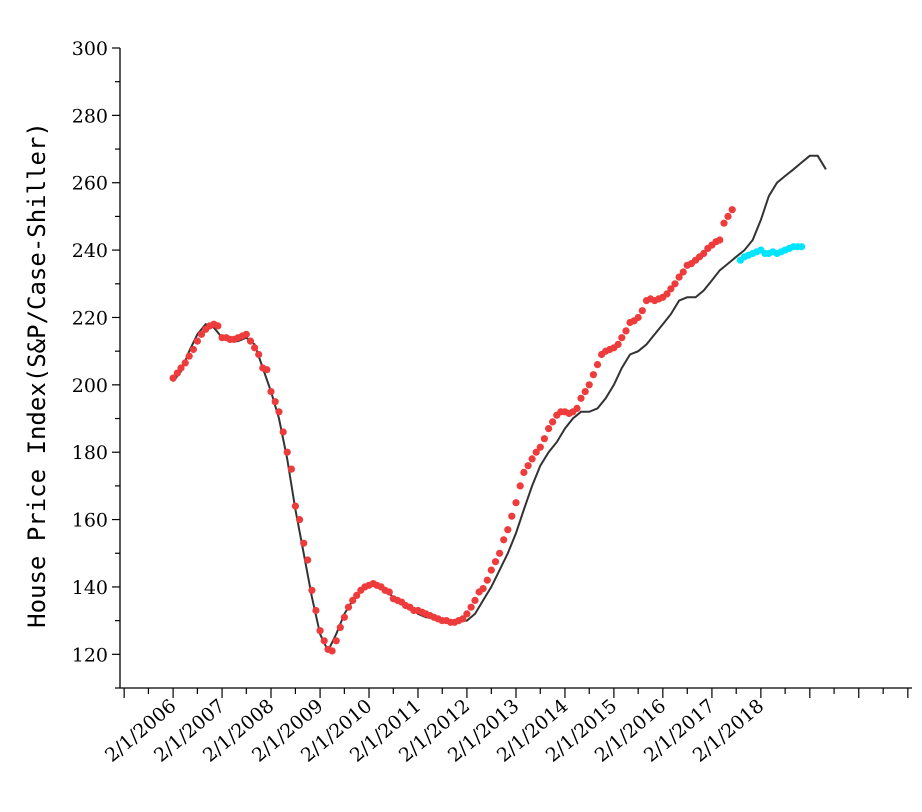 The image size is (922, 812). What do you see at coordinates (90, 588) in the screenshot?
I see `y-tick-label: 140` at bounding box center [90, 588].